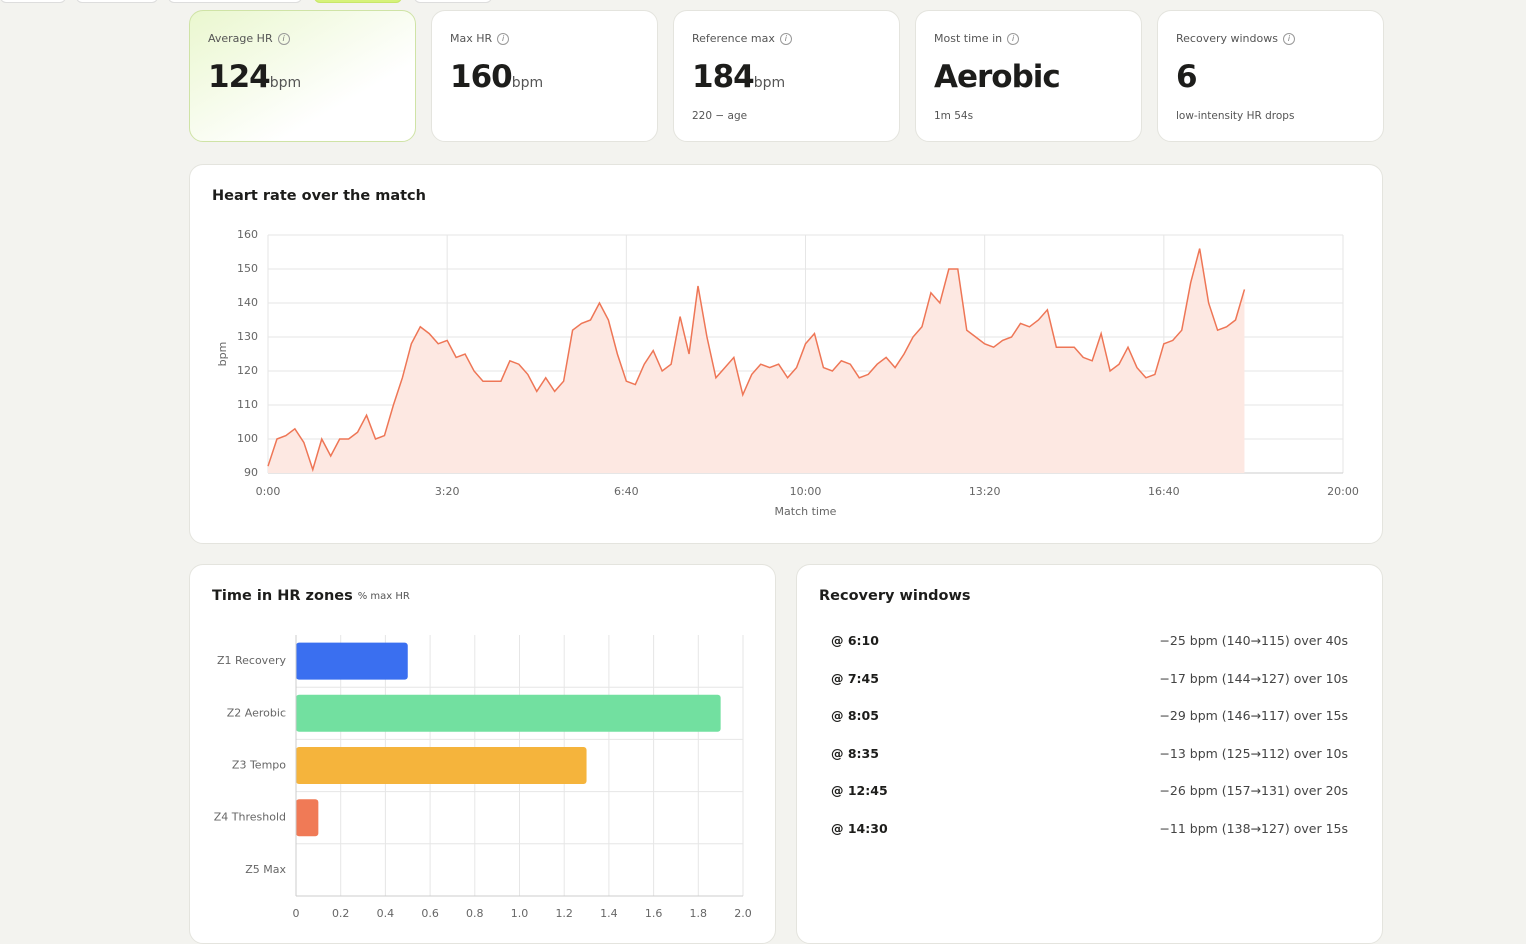 The image size is (1526, 944). I want to click on x-tick-label: 0.4, so click(386, 913).